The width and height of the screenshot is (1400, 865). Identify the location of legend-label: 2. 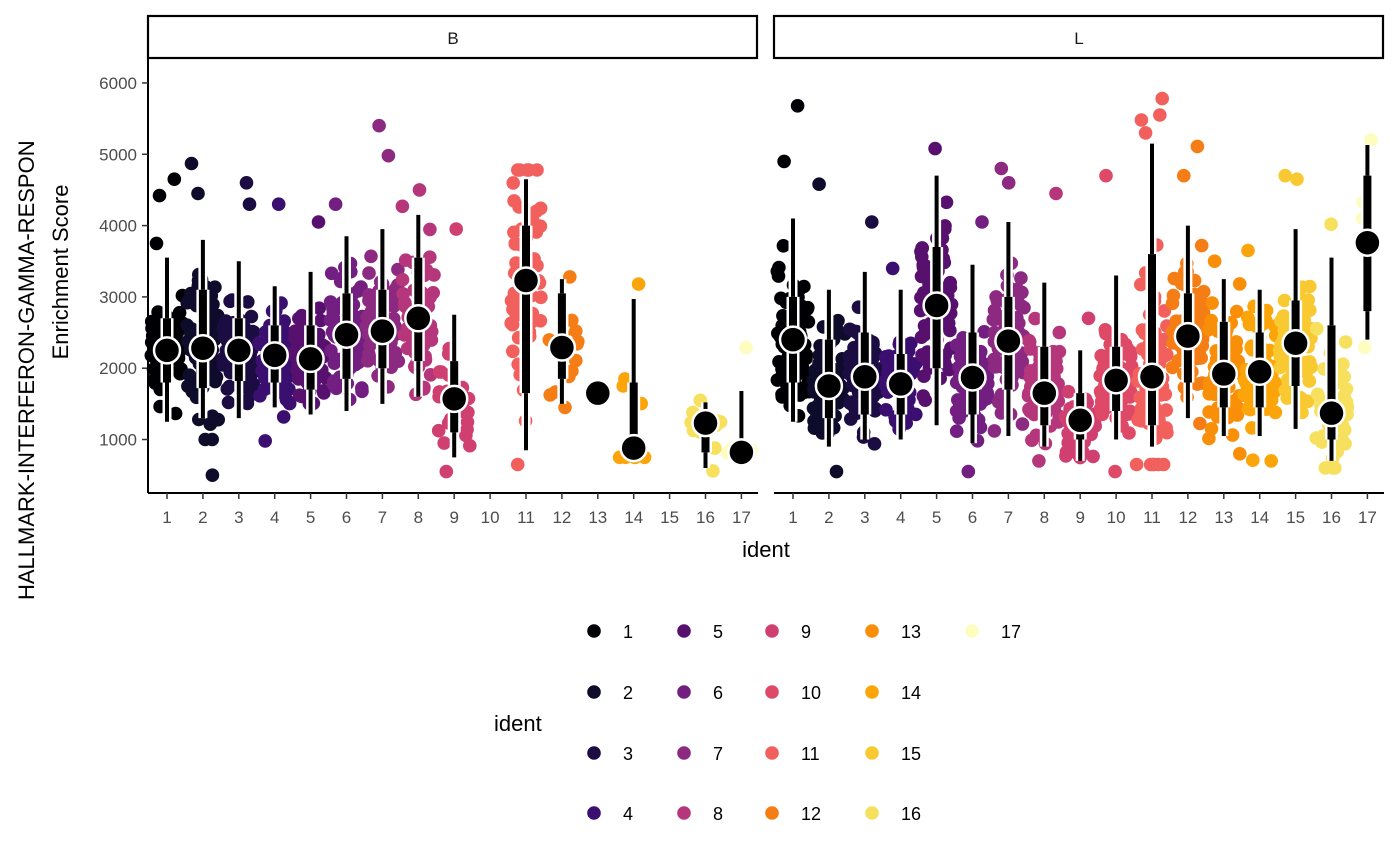
(628, 693).